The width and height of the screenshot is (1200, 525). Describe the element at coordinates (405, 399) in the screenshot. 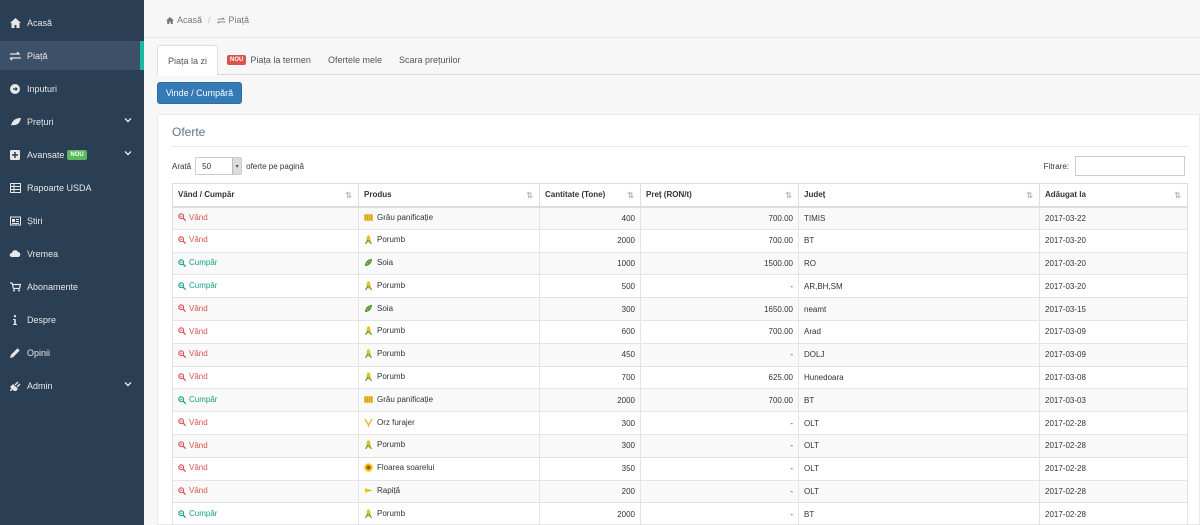

I see `product-label: Grâu panificație` at that location.